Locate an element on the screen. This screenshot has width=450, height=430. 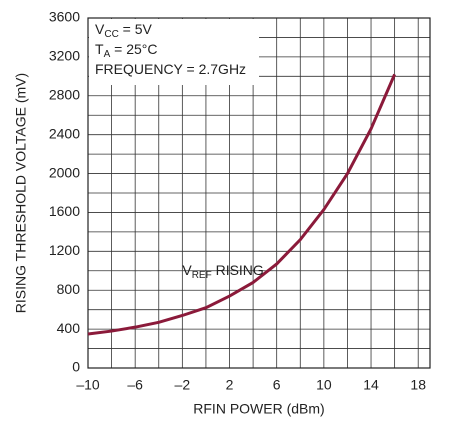
text-part: RISING is located at coordinates (238, 269).